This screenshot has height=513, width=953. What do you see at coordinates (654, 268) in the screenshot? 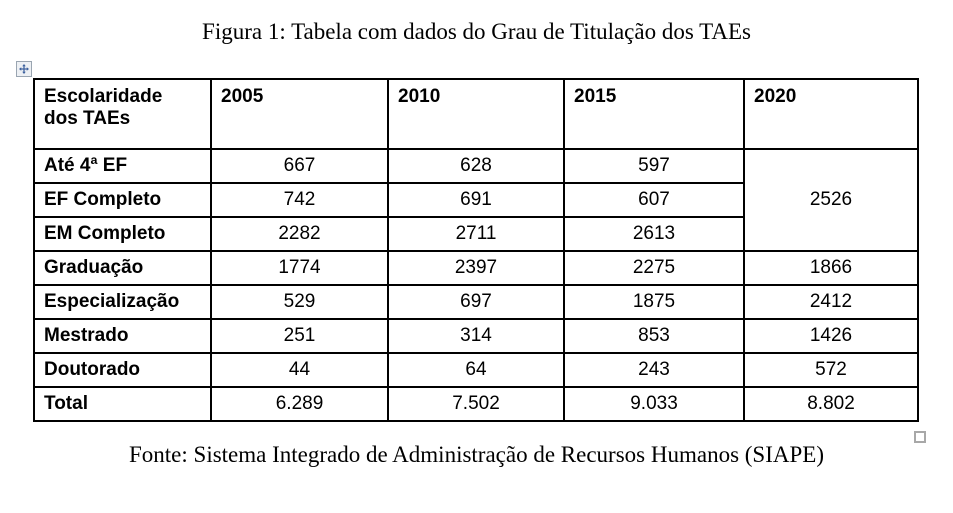
I see `data-cell: 2275` at bounding box center [654, 268].